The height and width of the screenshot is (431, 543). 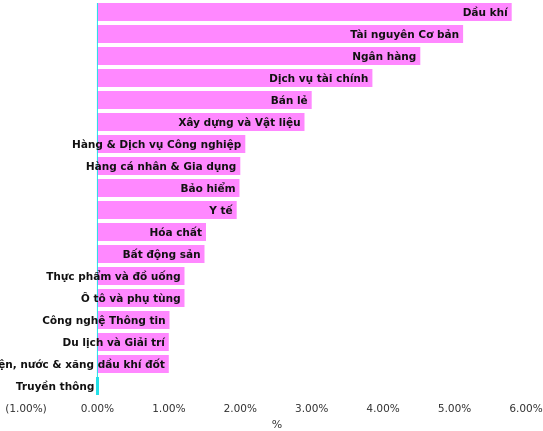 I want to click on bar-label: Xây dựng và Vật liệu, so click(x=239, y=123).